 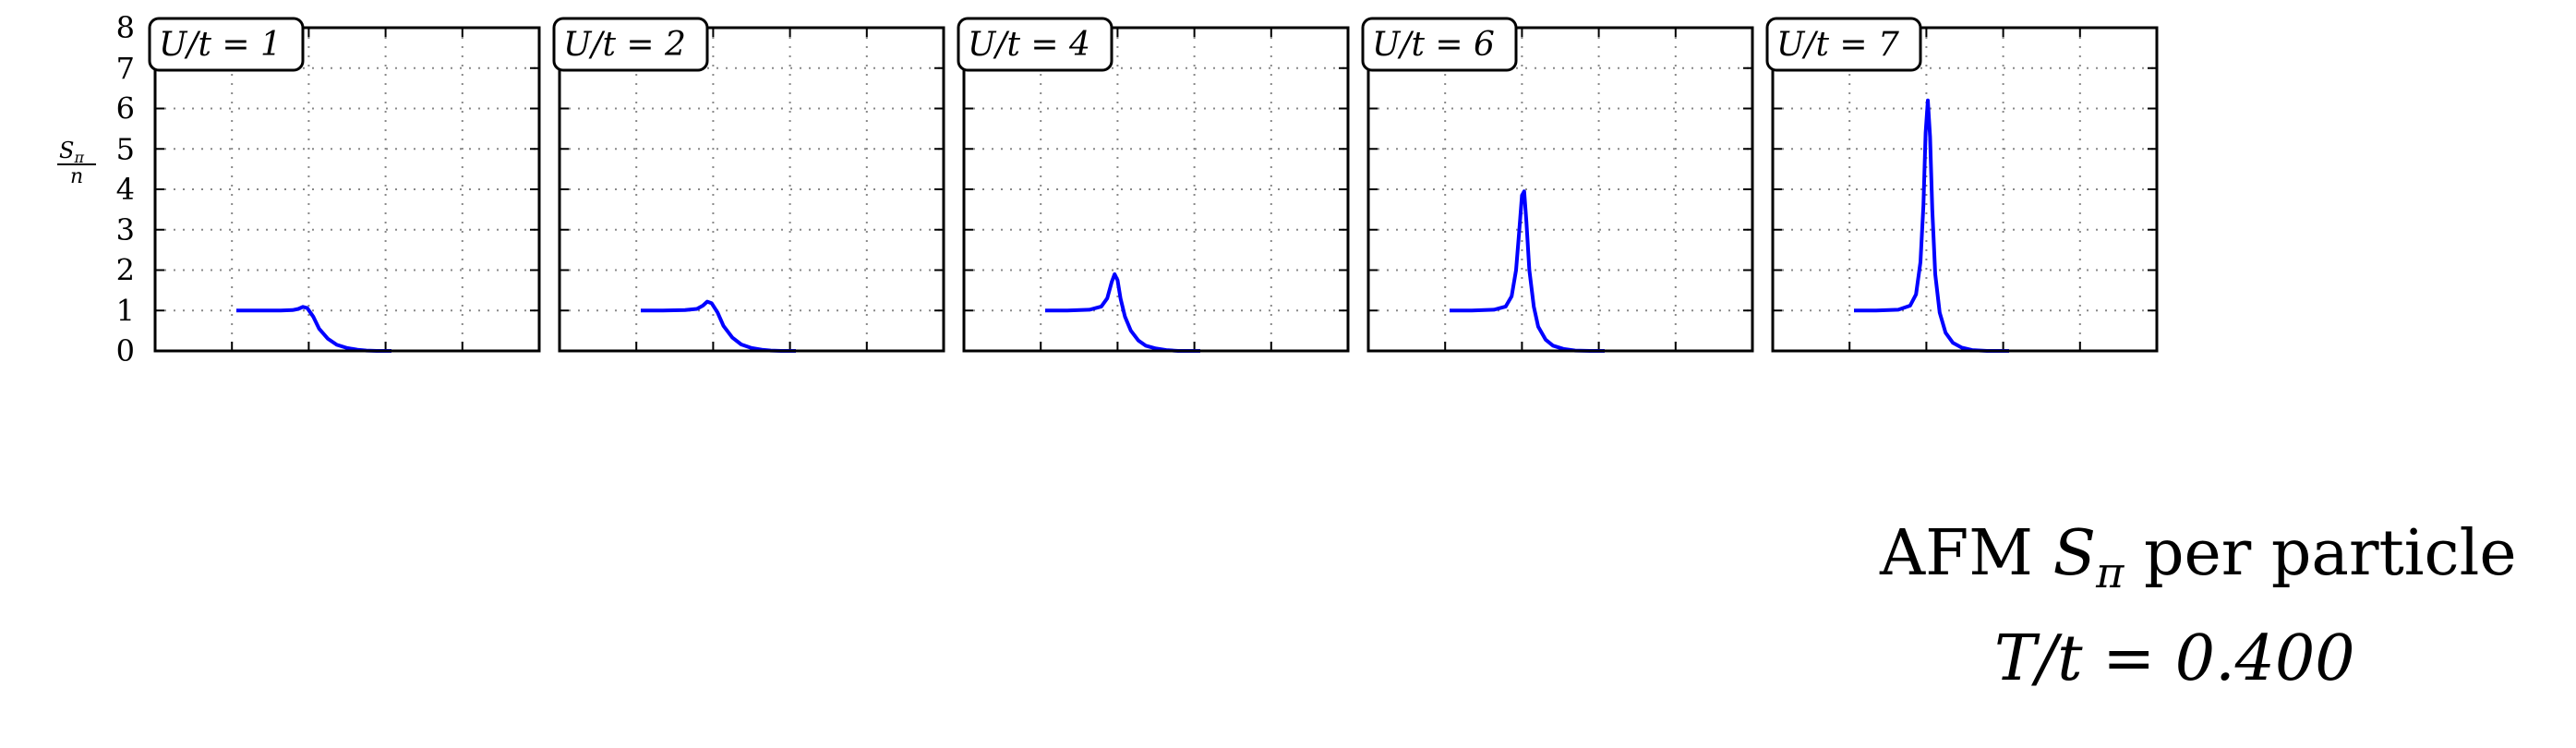 What do you see at coordinates (1837, 45) in the screenshot?
I see `panel-label: U/t = 7` at bounding box center [1837, 45].